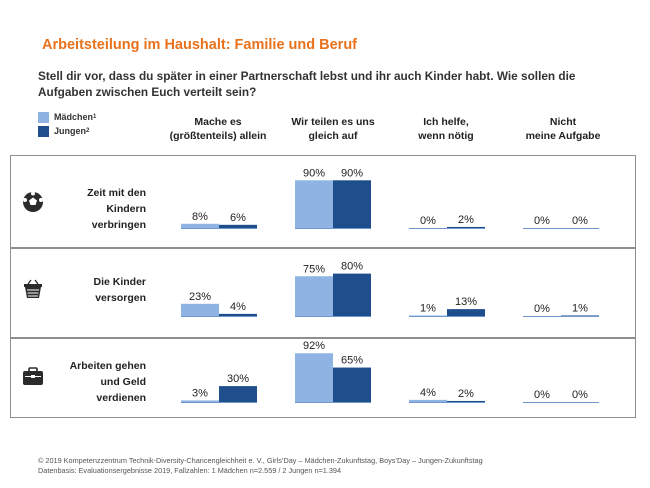  What do you see at coordinates (116, 193) in the screenshot?
I see `row-label-line: Zeit mit den` at bounding box center [116, 193].